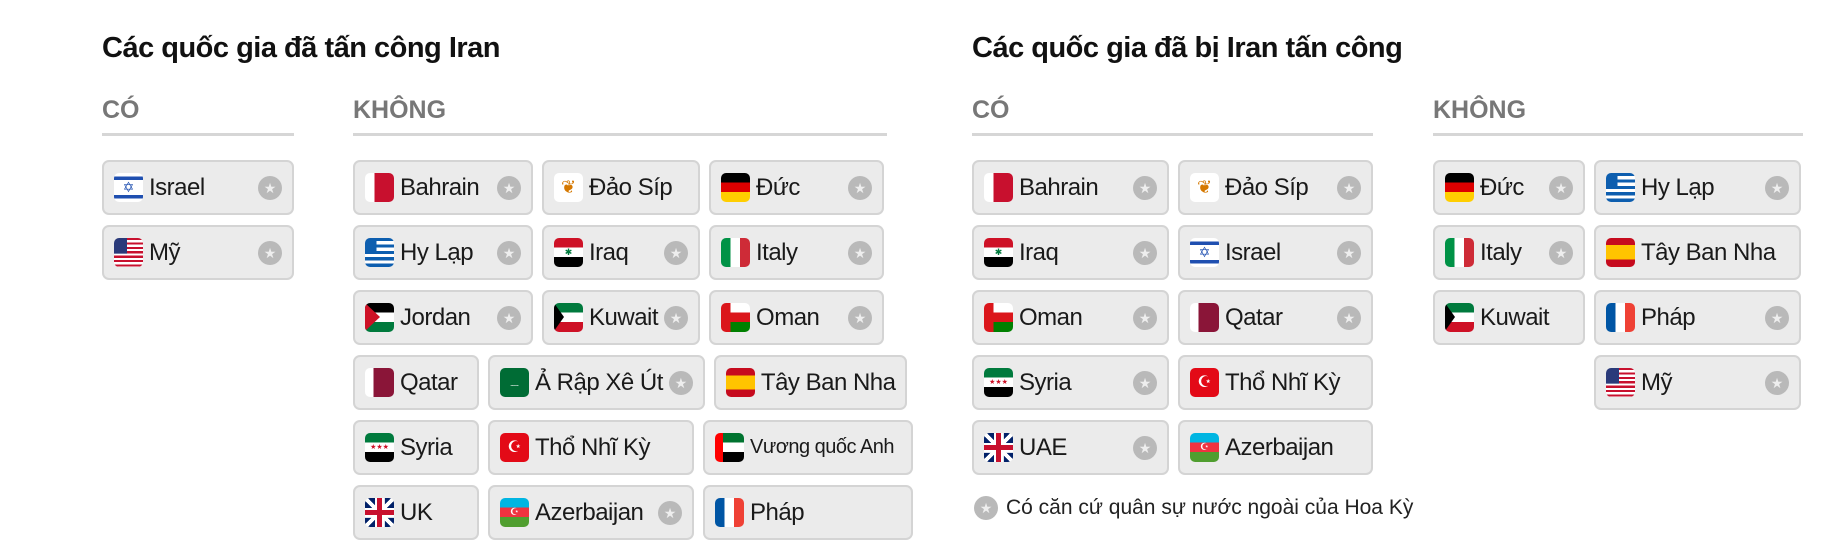  I want to click on flag-bahrain-icon, so click(379, 187).